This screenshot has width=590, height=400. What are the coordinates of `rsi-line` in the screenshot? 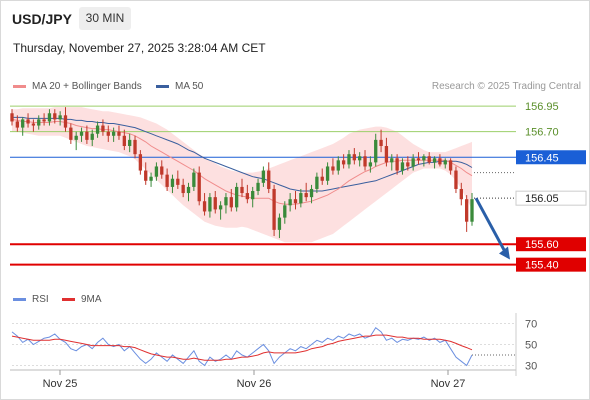 It's located at (242, 346).